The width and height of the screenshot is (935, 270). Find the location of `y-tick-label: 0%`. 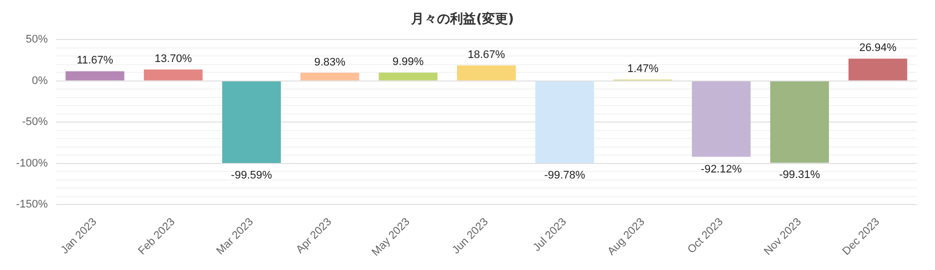

y-tick-label: 0% is located at coordinates (40, 80).